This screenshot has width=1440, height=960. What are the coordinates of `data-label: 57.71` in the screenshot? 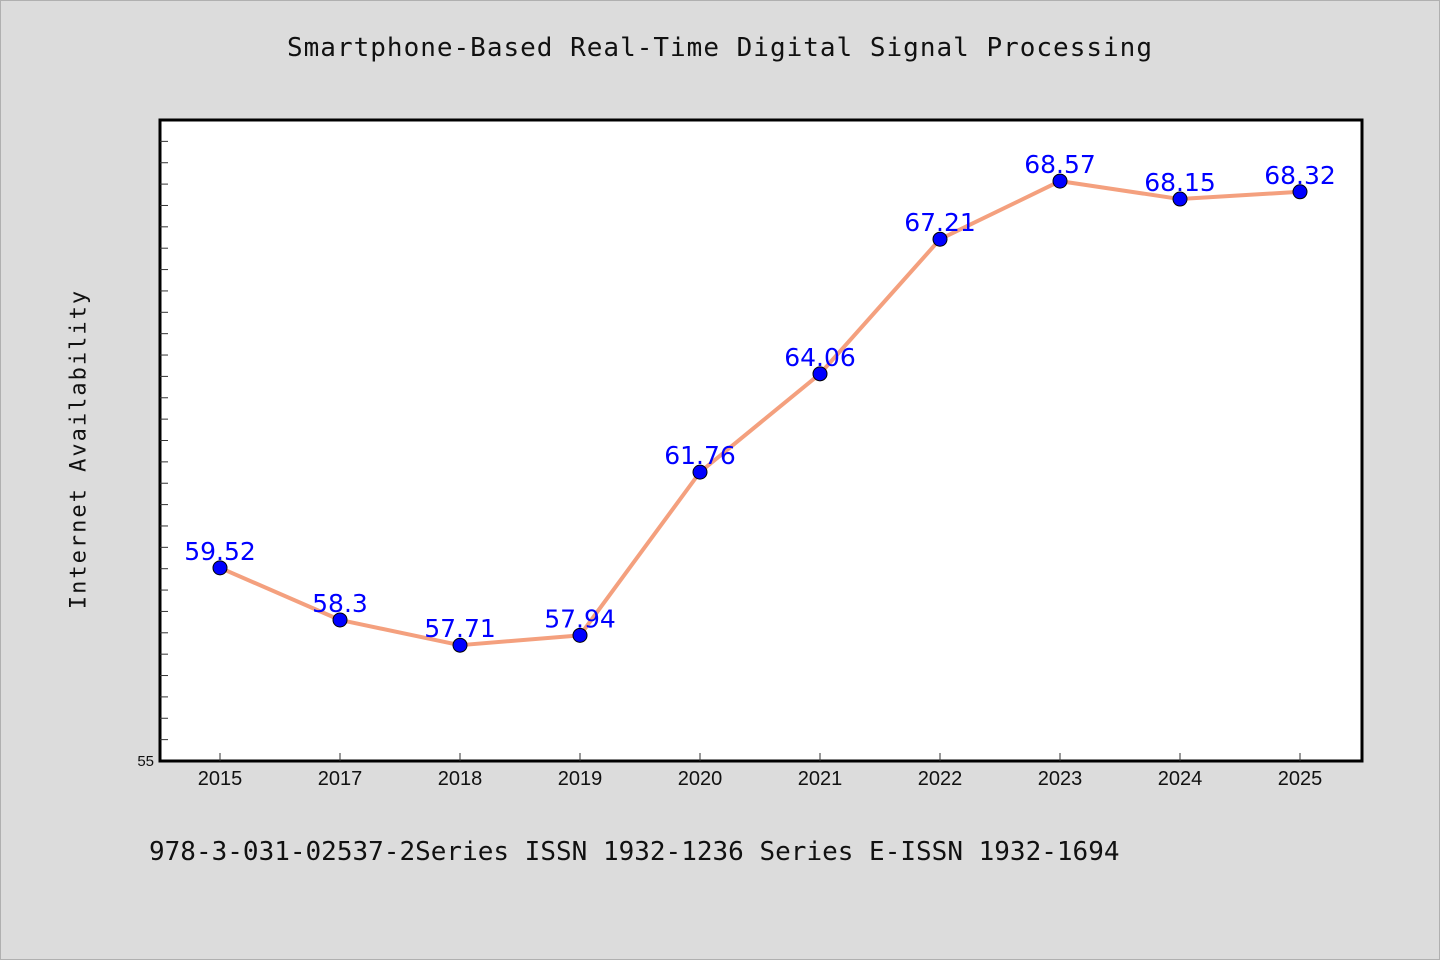 It's located at (460, 628).